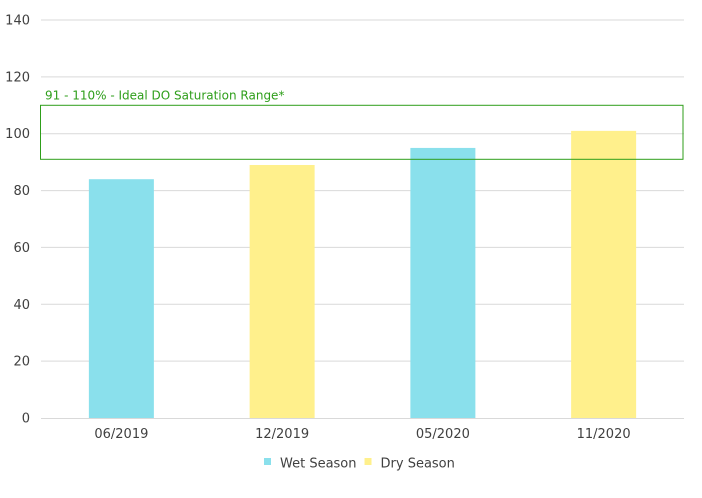  What do you see at coordinates (21, 191) in the screenshot?
I see `y-tick-label: 80` at bounding box center [21, 191].